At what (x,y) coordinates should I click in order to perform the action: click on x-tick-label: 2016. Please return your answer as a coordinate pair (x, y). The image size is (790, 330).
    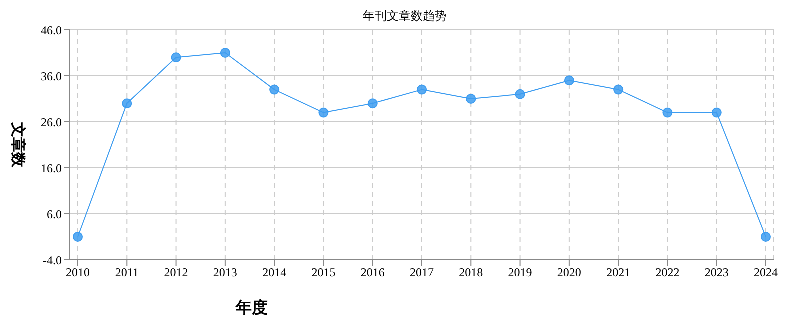
    Looking at the image, I should click on (372, 273).